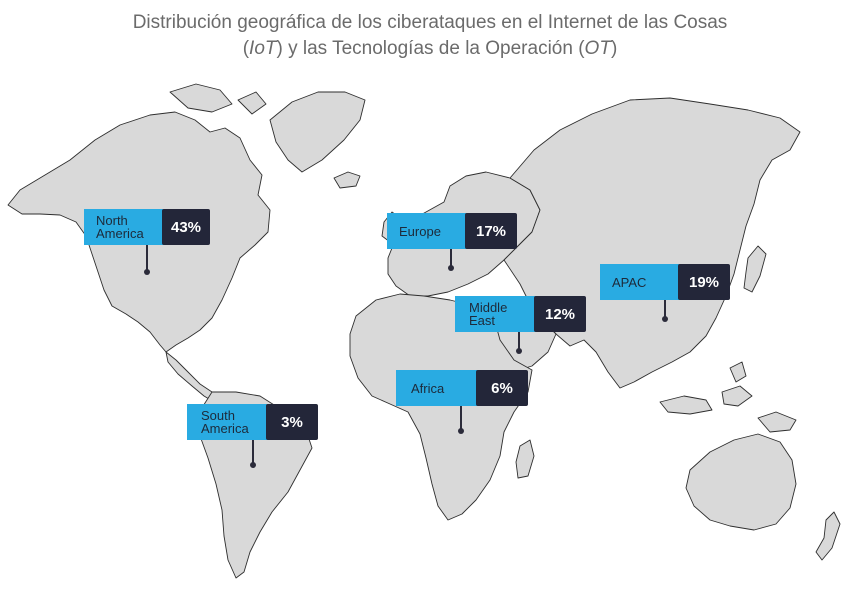  What do you see at coordinates (461, 431) in the screenshot?
I see `africa-marker` at bounding box center [461, 431].